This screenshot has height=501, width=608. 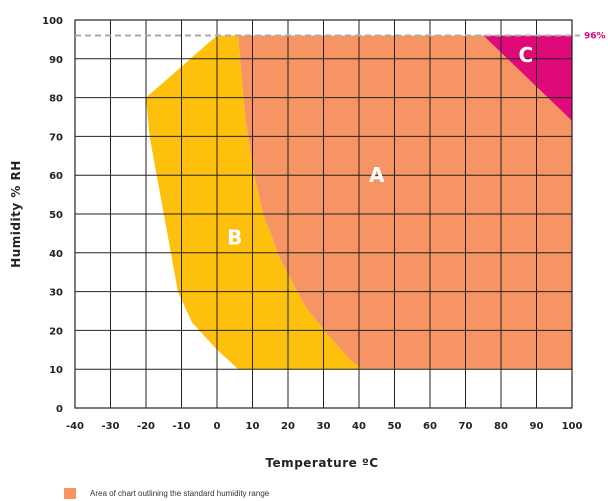 What do you see at coordinates (466, 426) in the screenshot?
I see `x-tick-label: 70` at bounding box center [466, 426].